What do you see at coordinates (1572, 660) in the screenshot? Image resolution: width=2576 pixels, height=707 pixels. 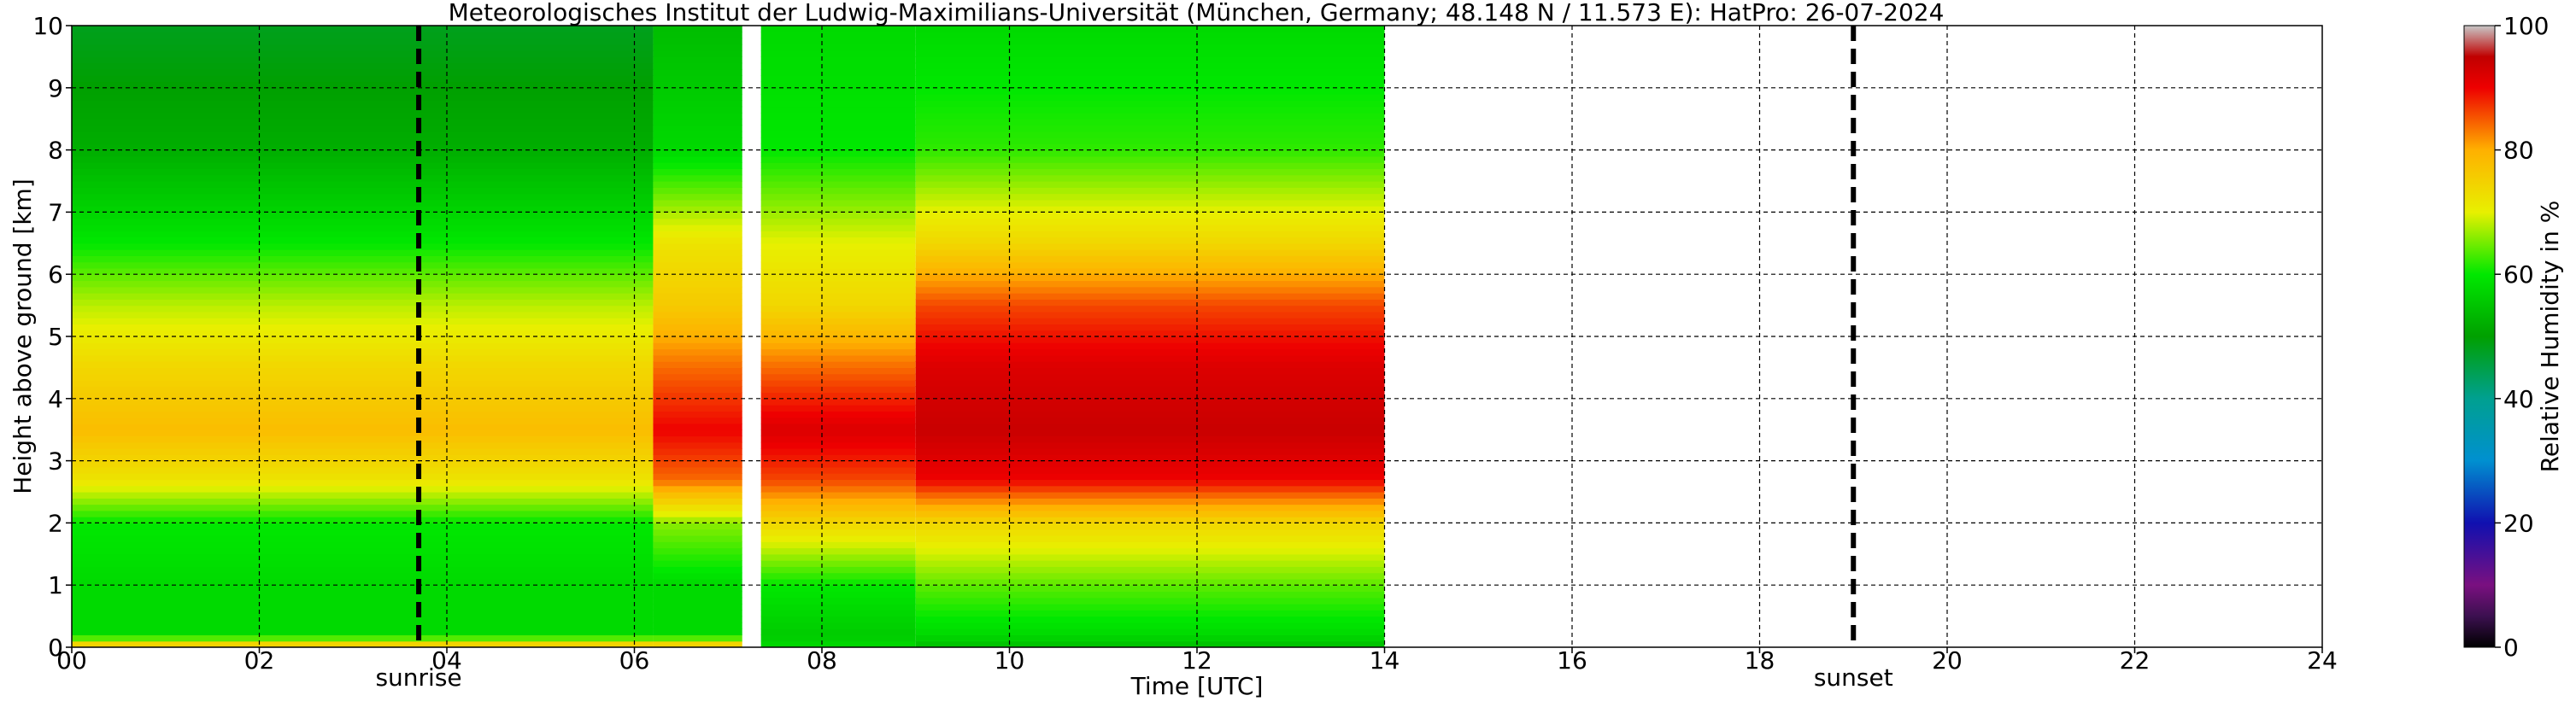 I see `x-tick-label: 16` at bounding box center [1572, 660].